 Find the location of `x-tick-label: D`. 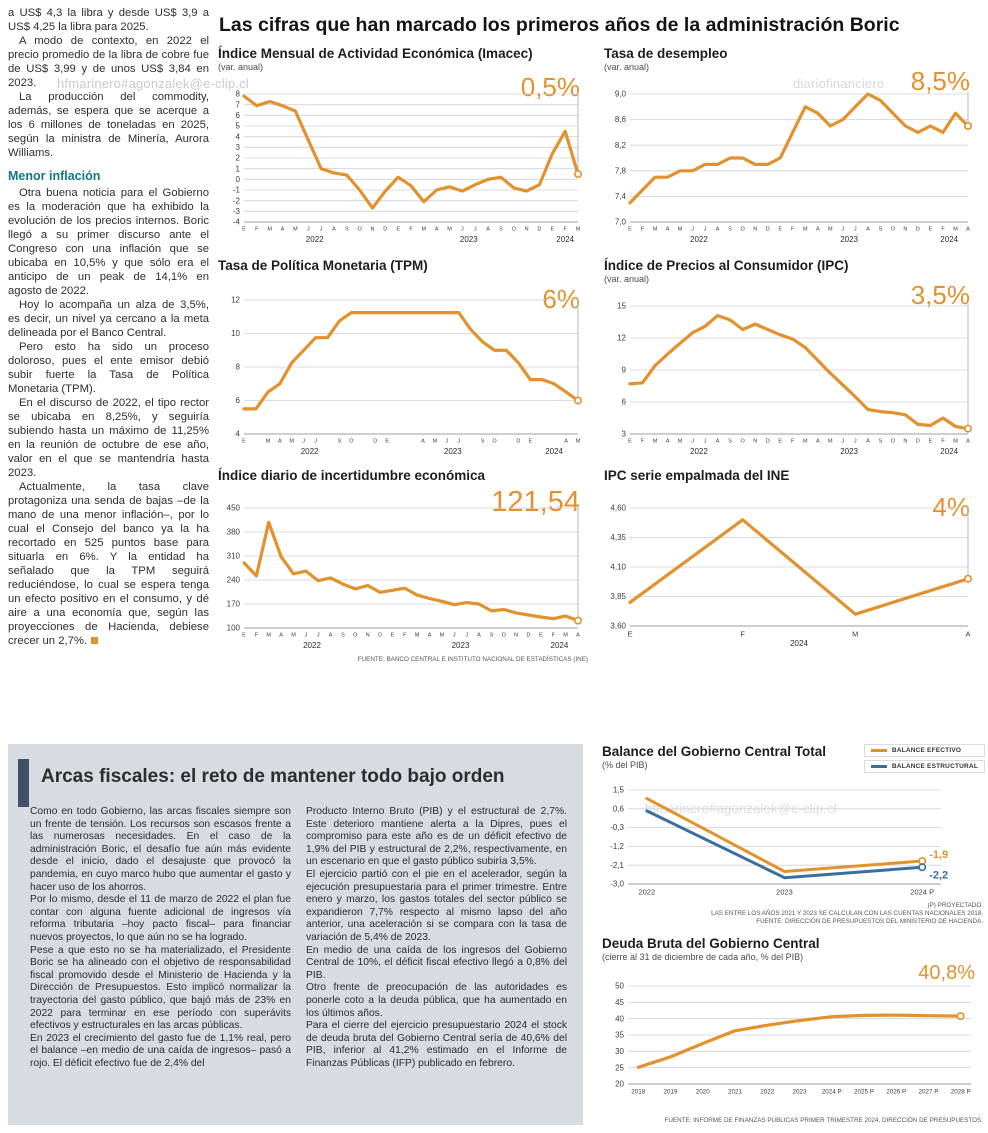

x-tick-label: D is located at coordinates (768, 230).